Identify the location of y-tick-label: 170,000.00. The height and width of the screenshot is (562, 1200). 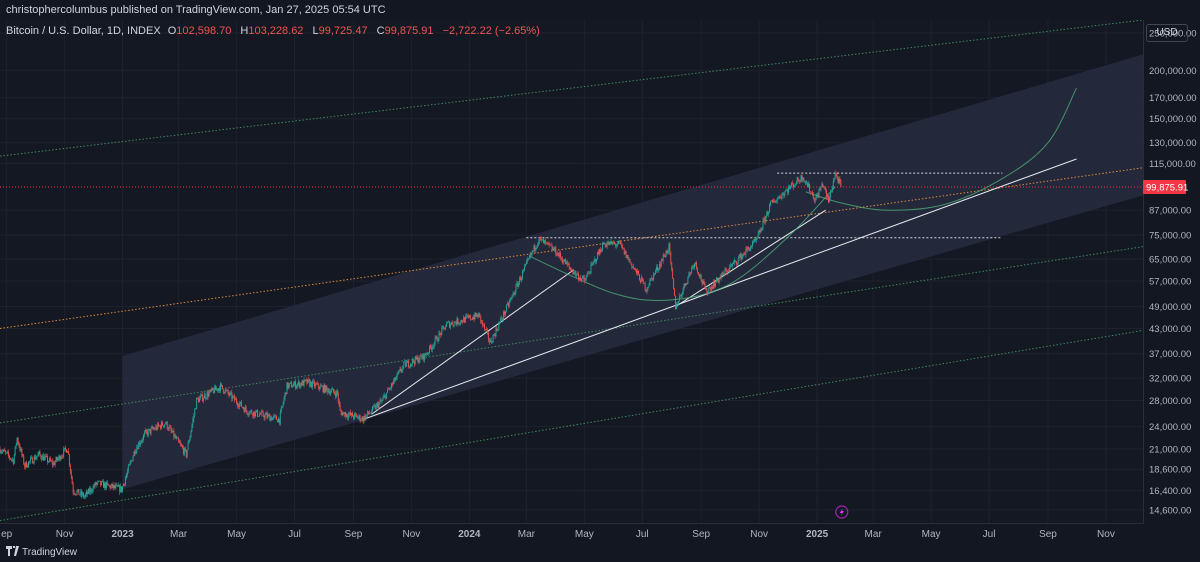
(1173, 98).